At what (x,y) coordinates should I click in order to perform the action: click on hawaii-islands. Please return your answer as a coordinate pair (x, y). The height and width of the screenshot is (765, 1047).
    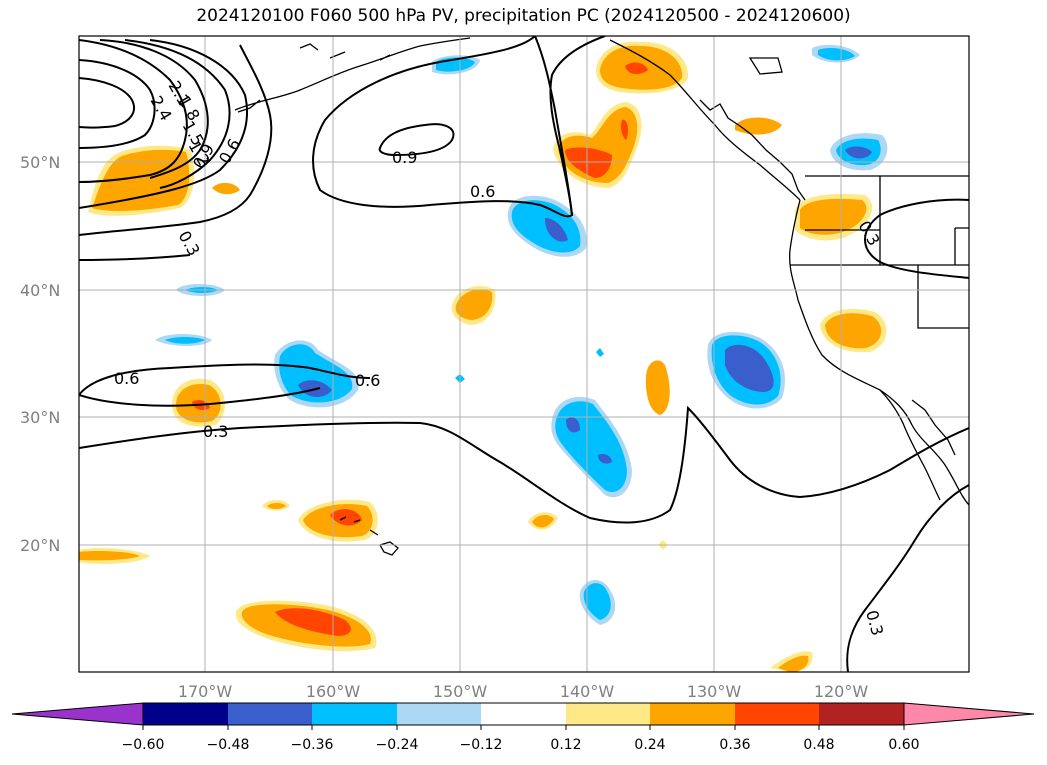
    Looking at the image, I should click on (369, 536).